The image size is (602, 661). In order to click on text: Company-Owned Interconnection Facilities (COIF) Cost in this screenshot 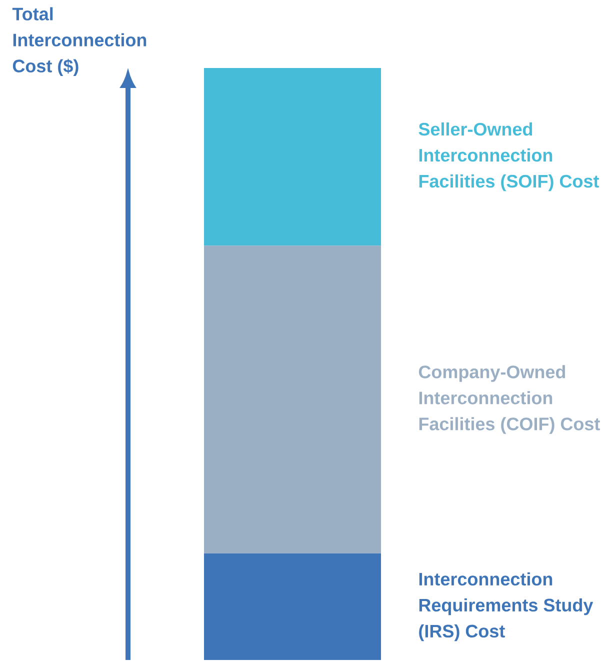, I will do `click(509, 399)`.